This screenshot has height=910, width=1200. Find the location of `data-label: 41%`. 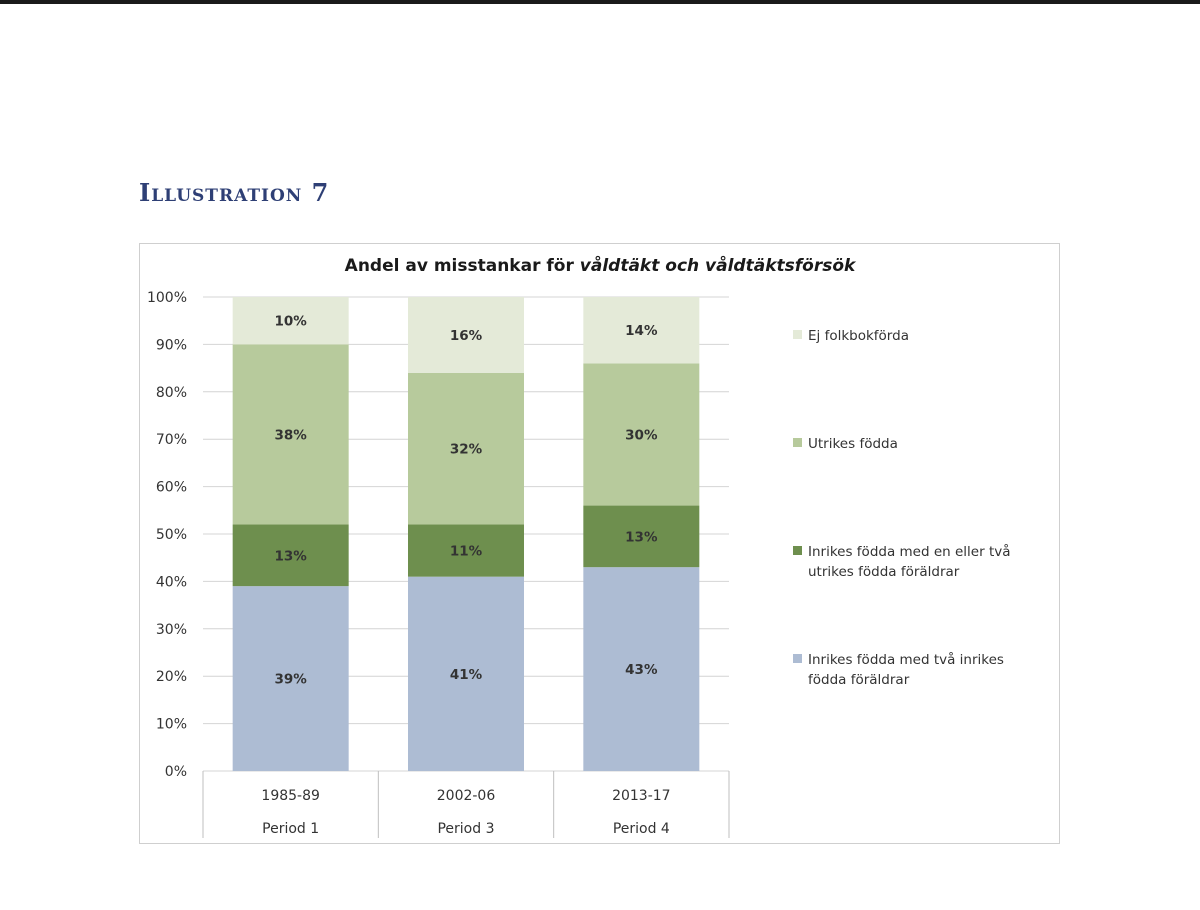

data-label: 41% is located at coordinates (466, 675).